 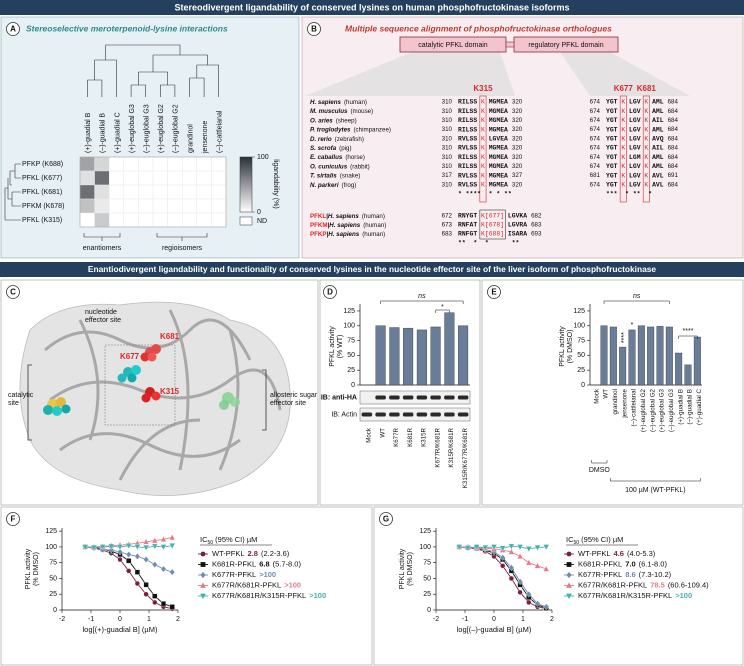 What do you see at coordinates (498, 138) in the screenshot?
I see `sequence: LGVEA` at bounding box center [498, 138].